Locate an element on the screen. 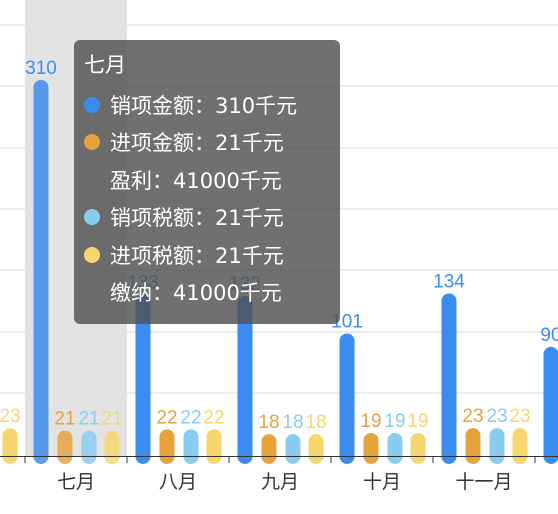  x-axis: 六月七月八月九月十月十一月十二月 is located at coordinates (279, 474).